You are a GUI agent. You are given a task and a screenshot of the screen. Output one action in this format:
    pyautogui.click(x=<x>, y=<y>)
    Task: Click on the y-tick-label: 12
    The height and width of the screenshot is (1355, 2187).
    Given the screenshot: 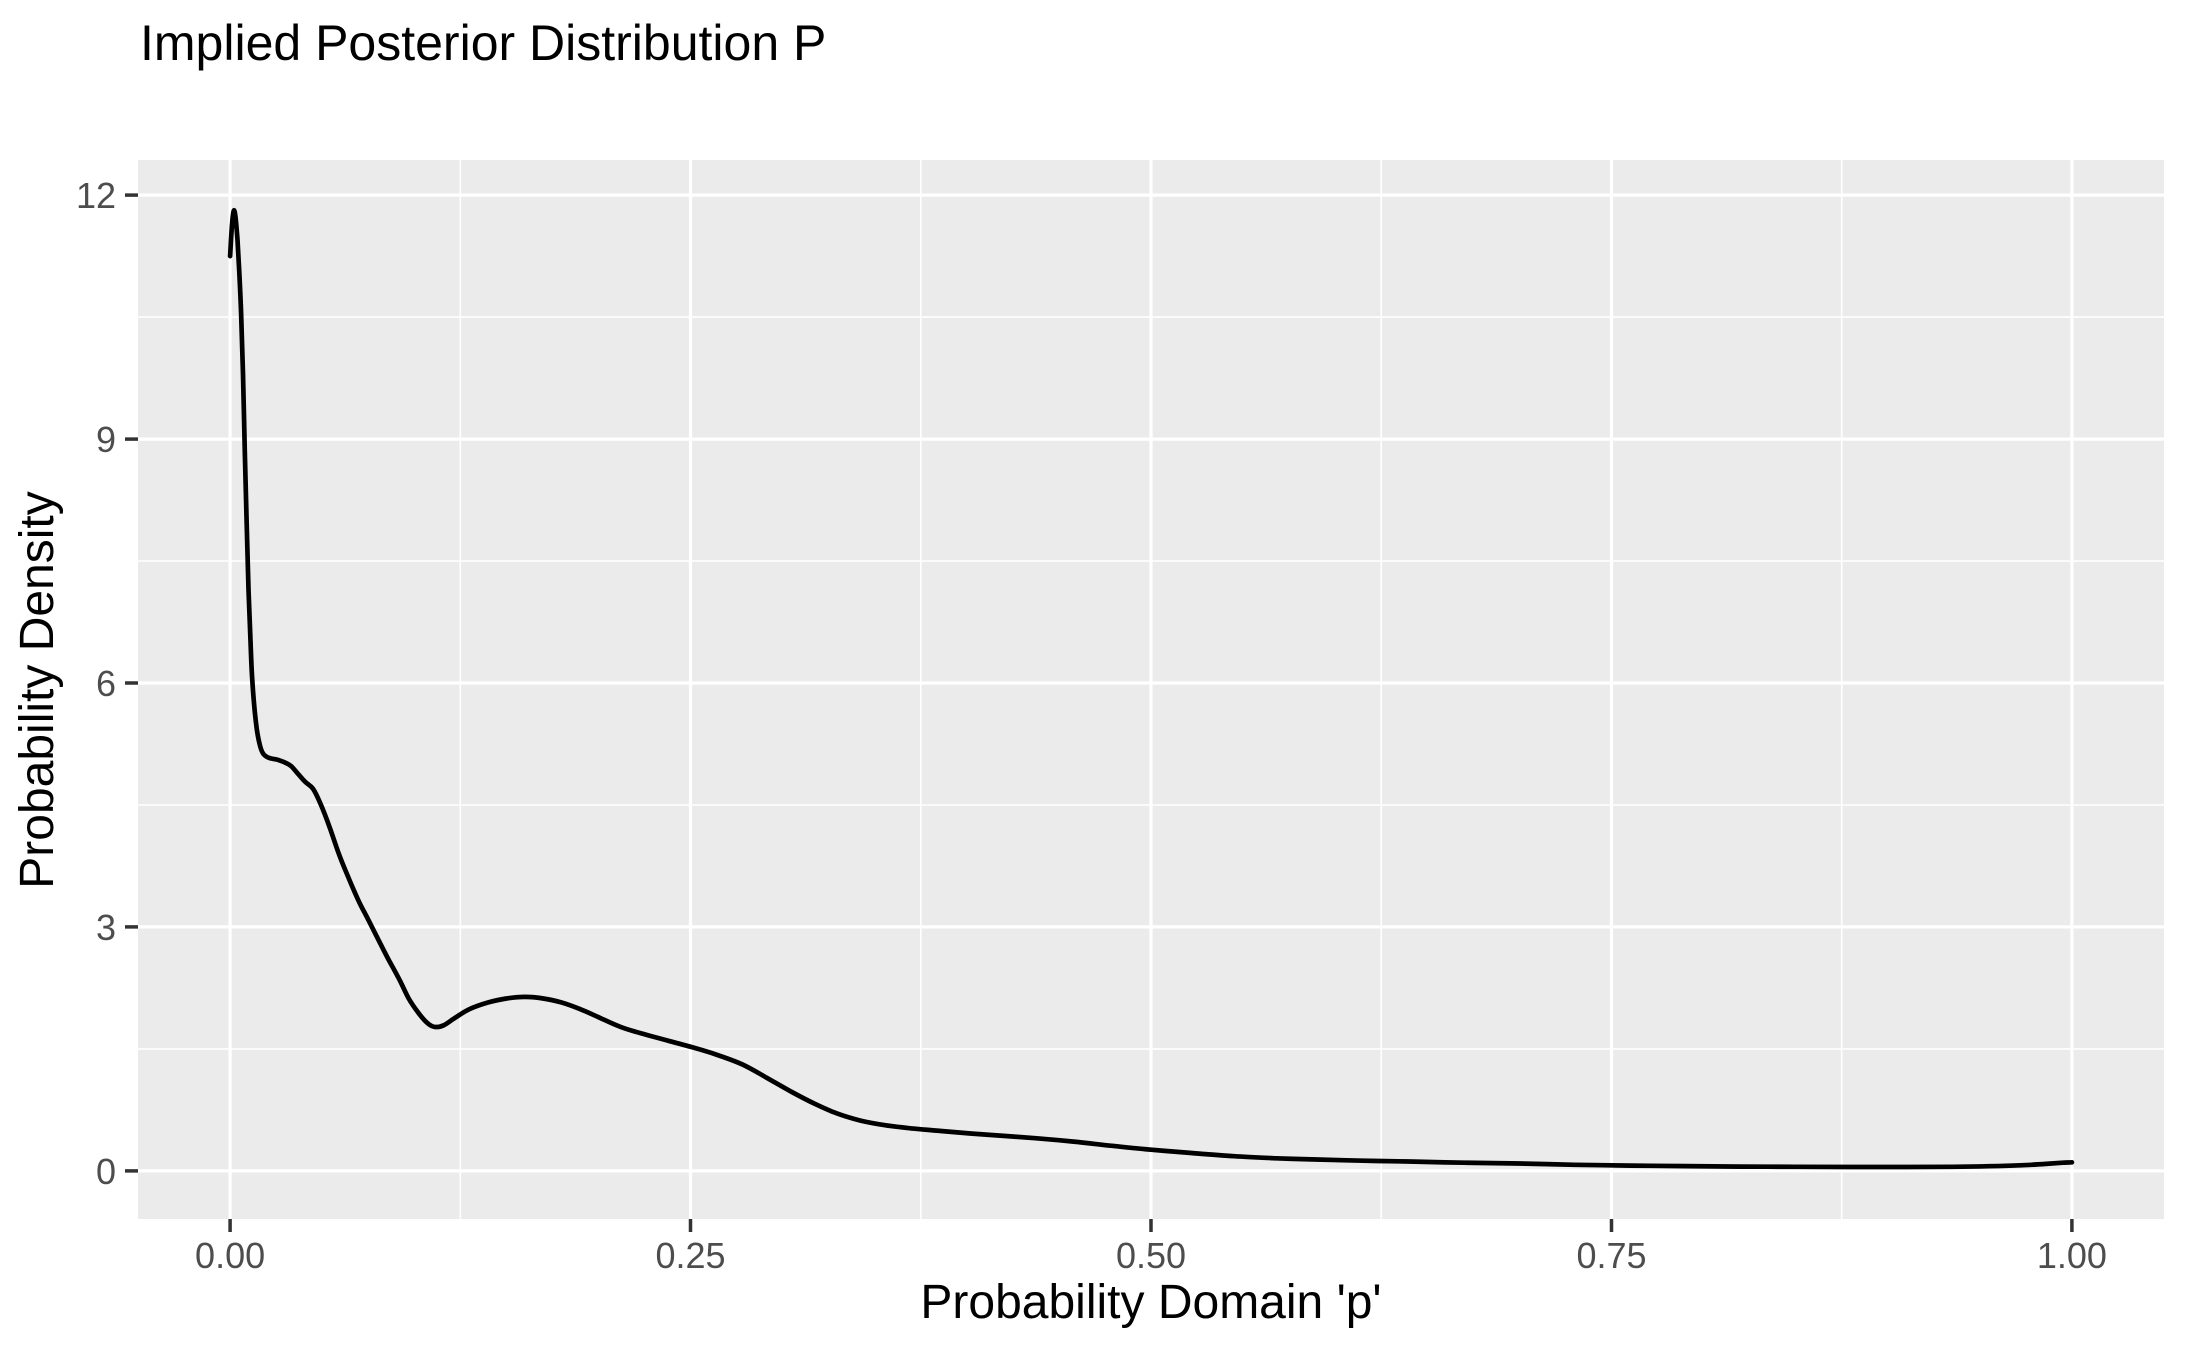 What is the action you would take?
    pyautogui.click(x=96, y=195)
    